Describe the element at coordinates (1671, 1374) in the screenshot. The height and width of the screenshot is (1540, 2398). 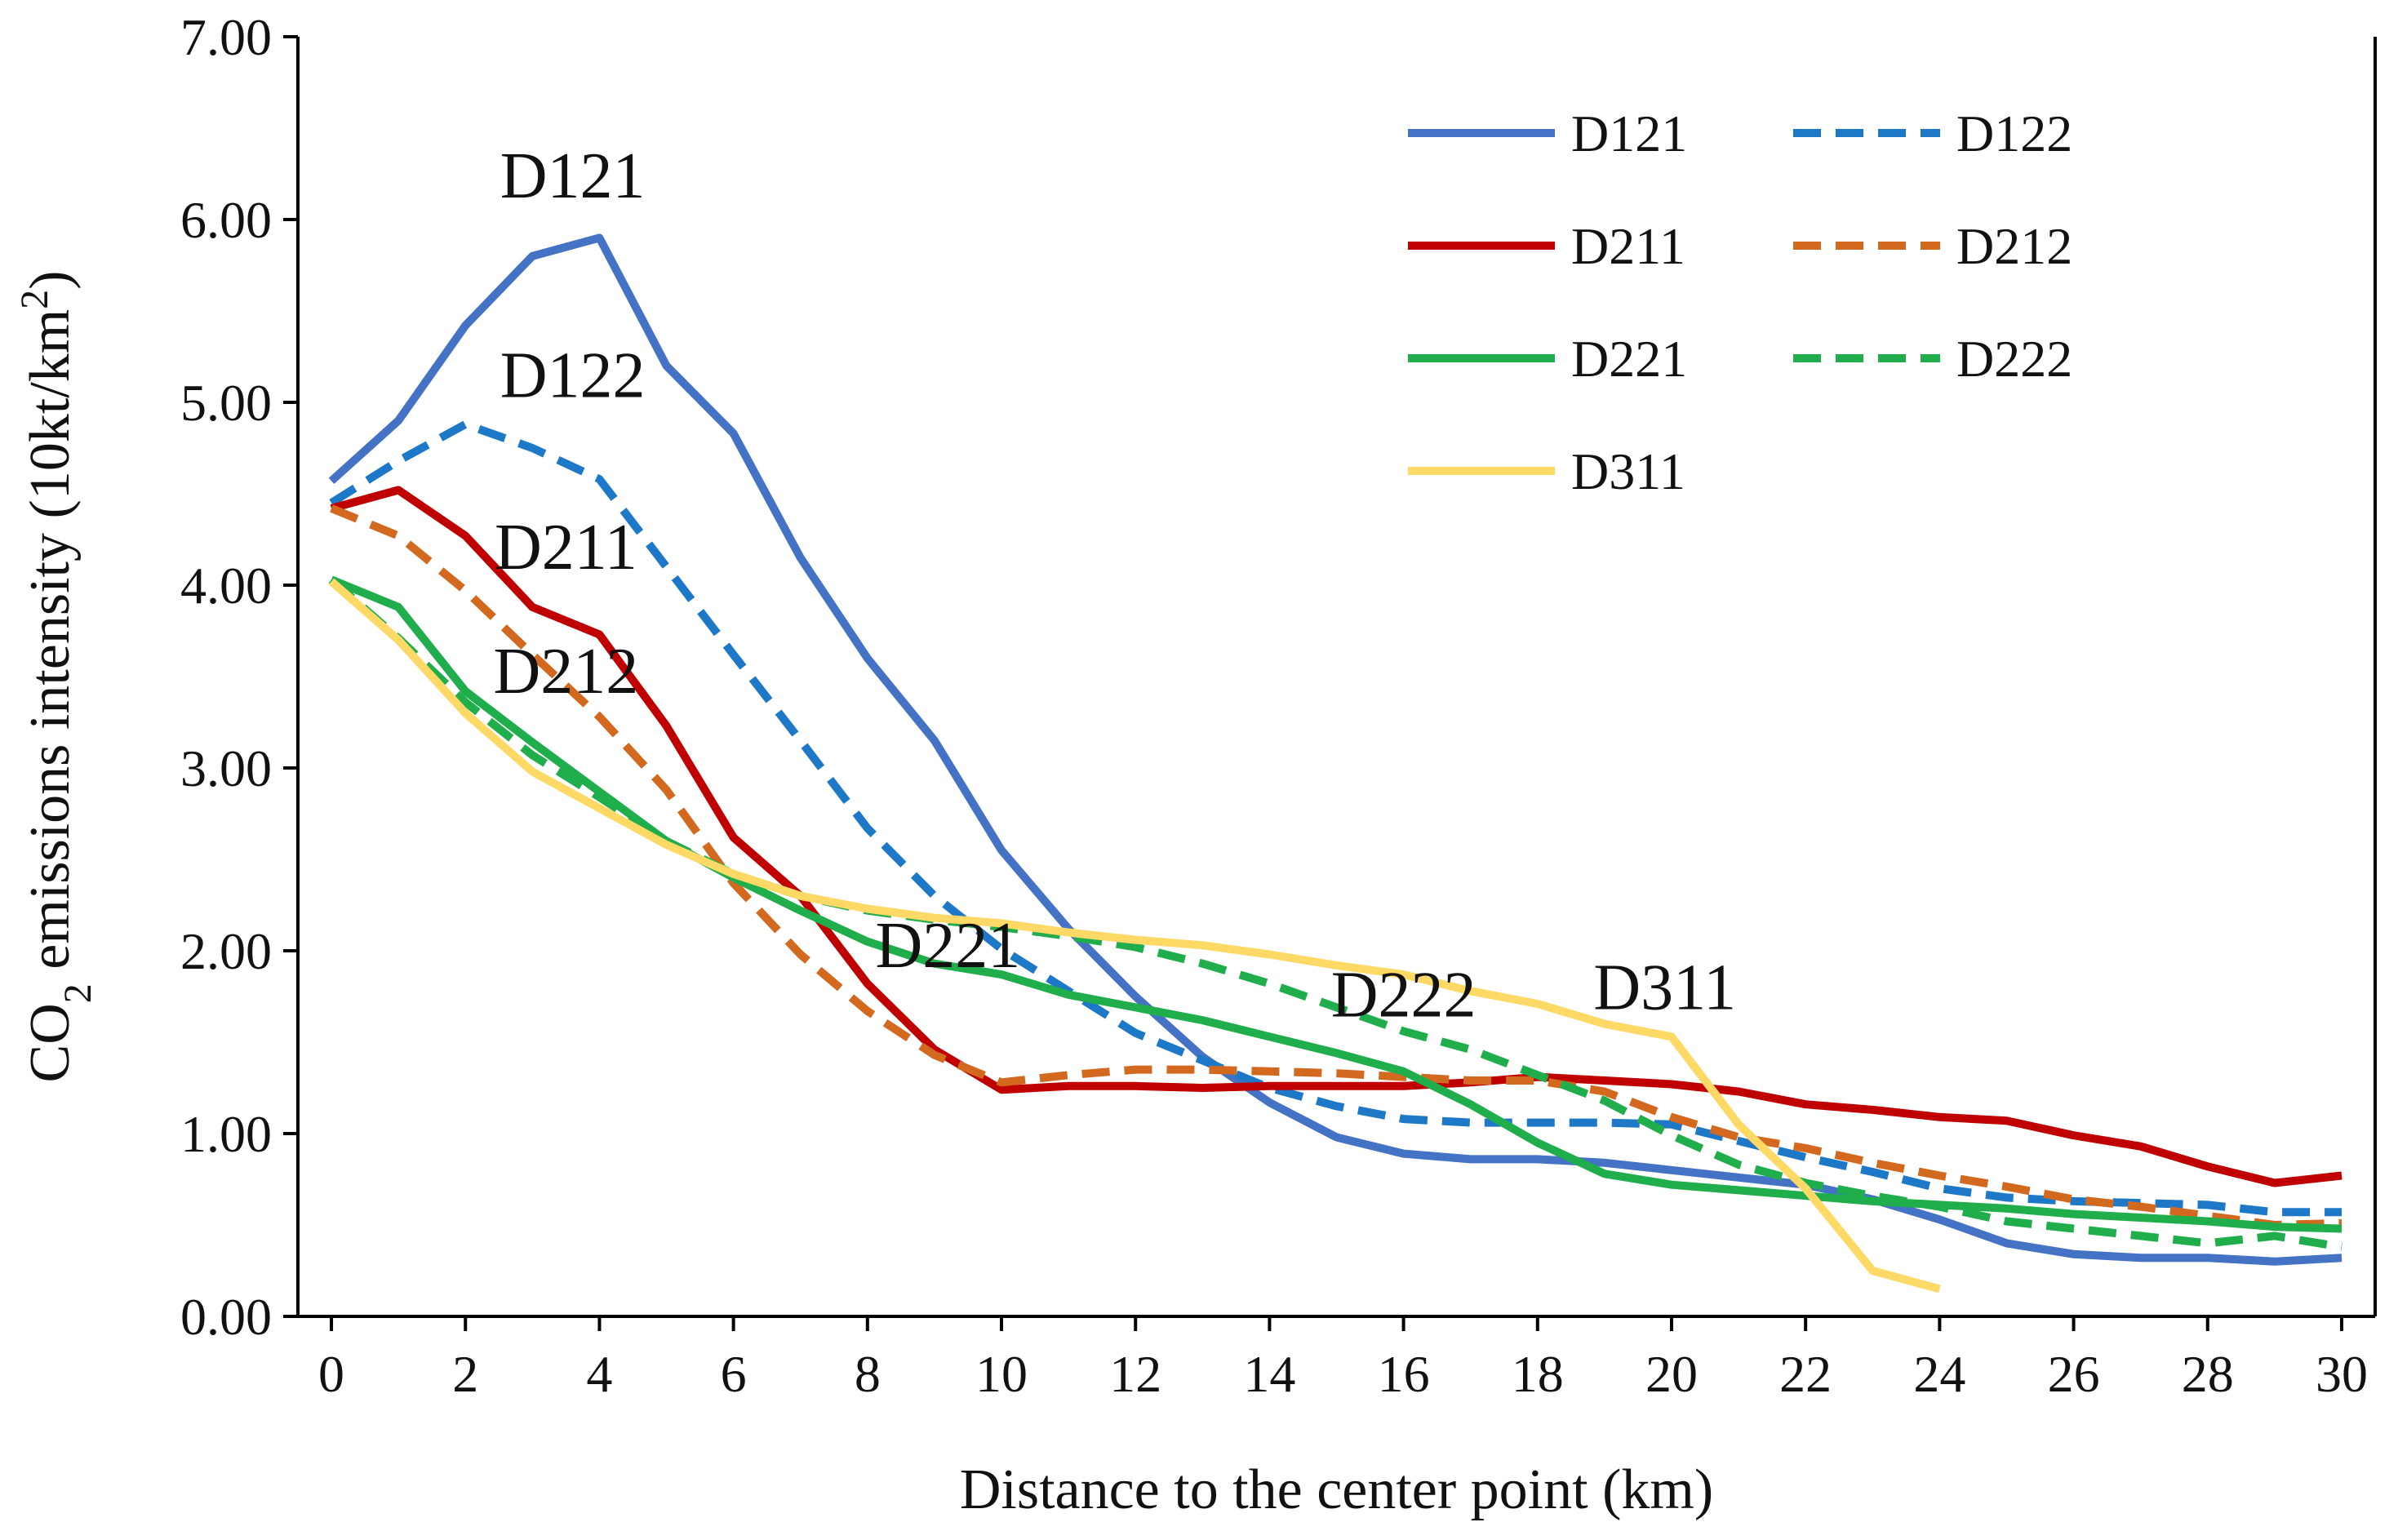
I see `x-tick-label: 20` at that location.